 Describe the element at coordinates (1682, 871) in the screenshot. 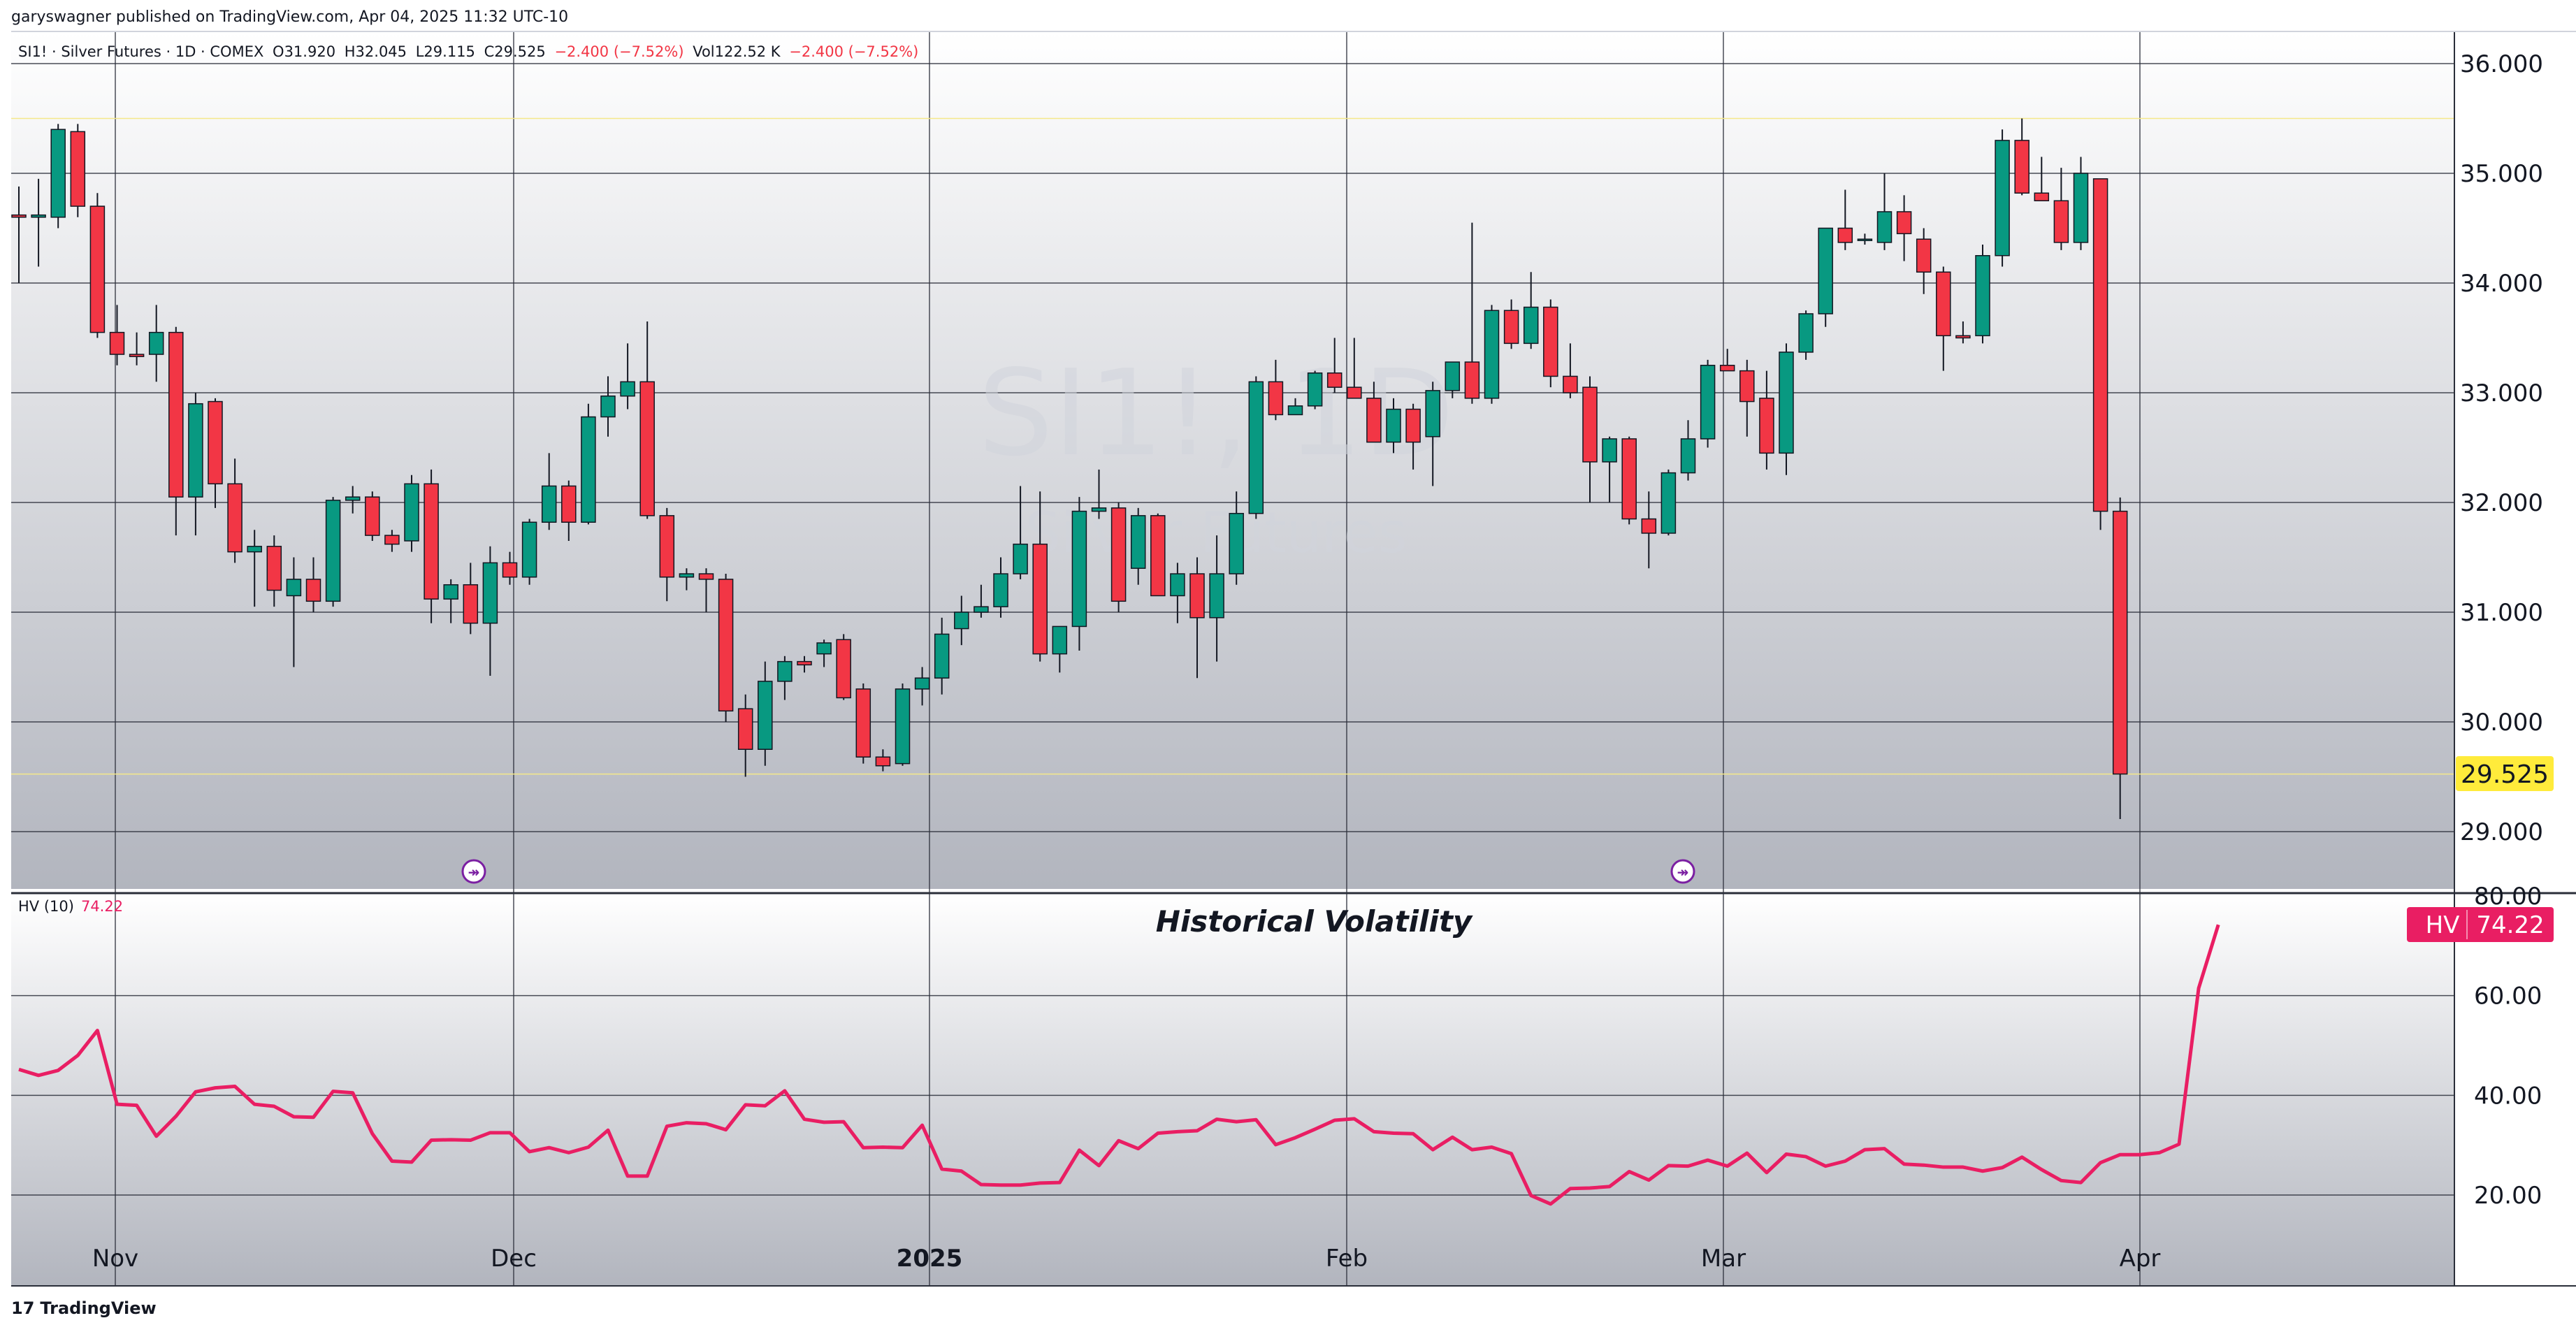

I see `event-marker-feb: ↠` at that location.